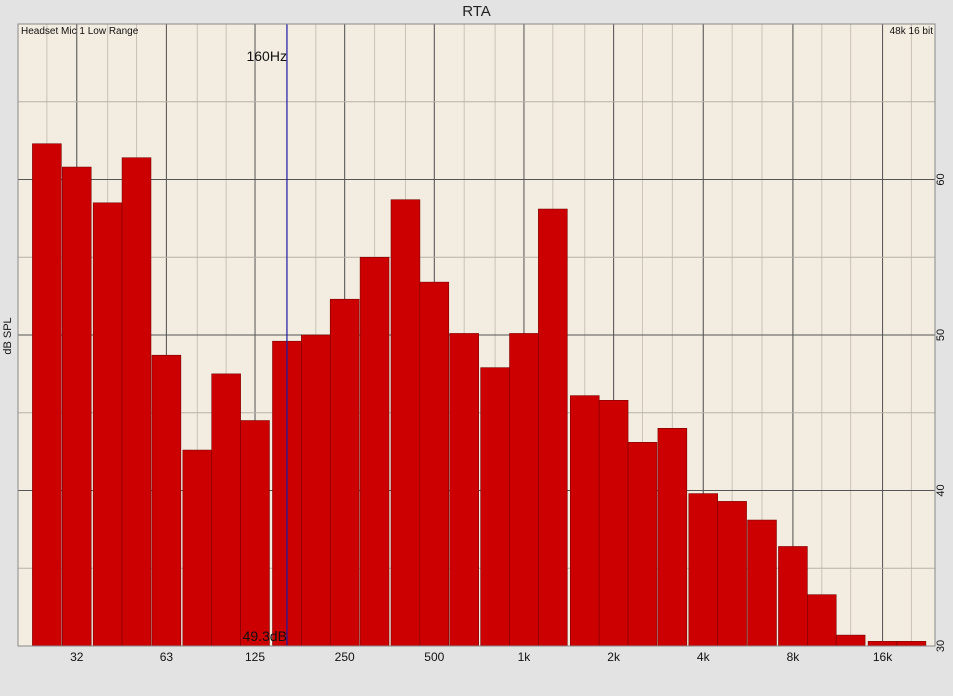 This screenshot has width=953, height=696. I want to click on x-tick-label: 250, so click(345, 657).